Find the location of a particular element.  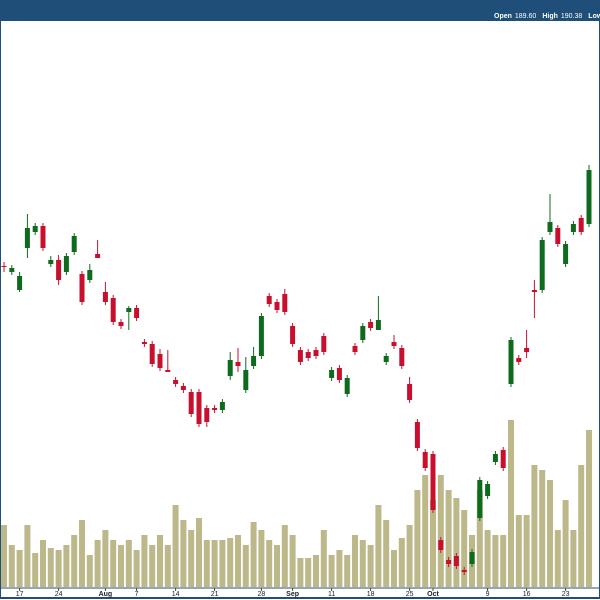

x-tick-label: 16 is located at coordinates (527, 594).